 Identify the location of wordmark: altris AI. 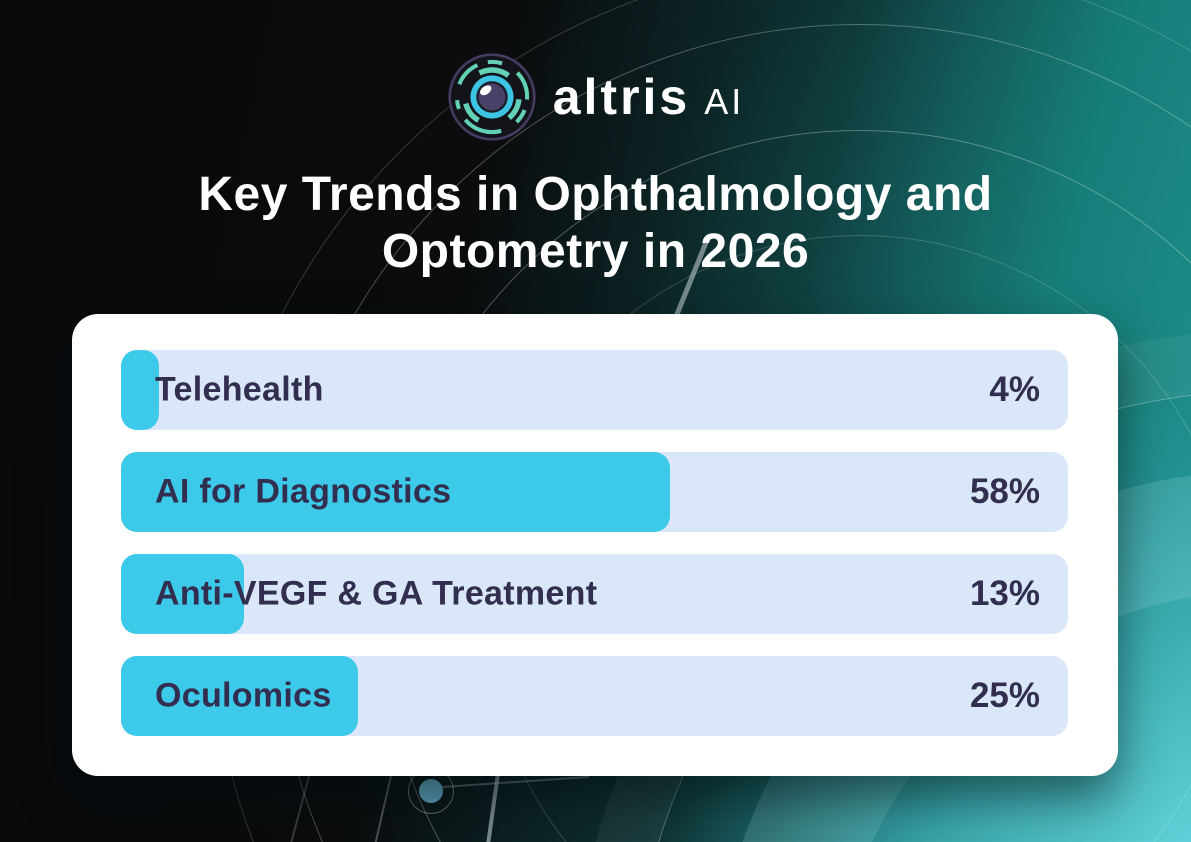
(649, 97).